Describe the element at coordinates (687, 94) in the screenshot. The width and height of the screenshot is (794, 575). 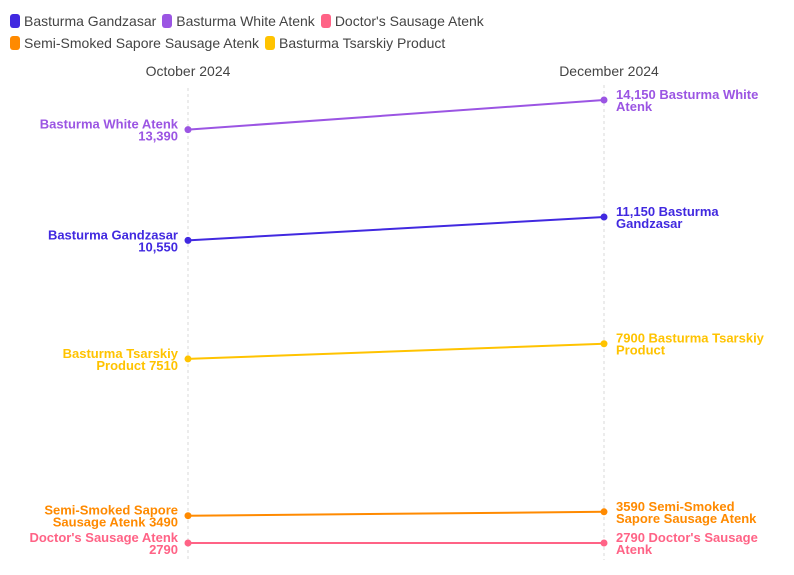
I see `right-data-label: 14,150 Basturma White` at that location.